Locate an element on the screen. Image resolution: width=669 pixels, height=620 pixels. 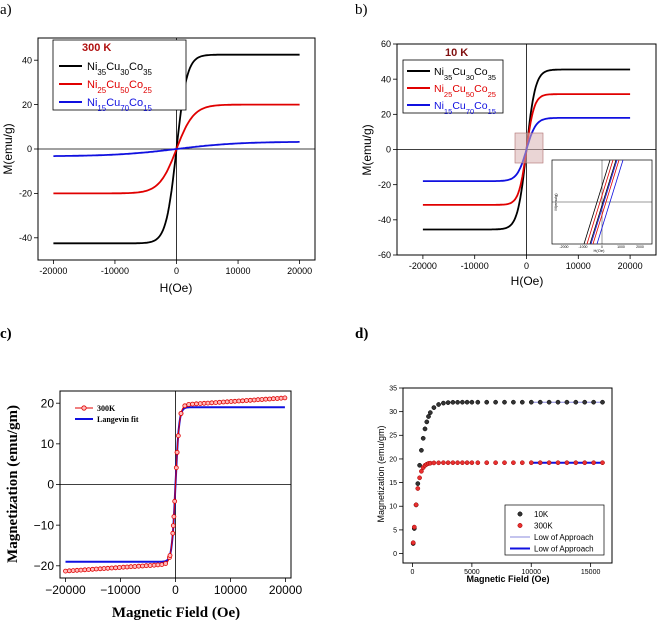
x-tick-label: 10000 is located at coordinates (238, 271).